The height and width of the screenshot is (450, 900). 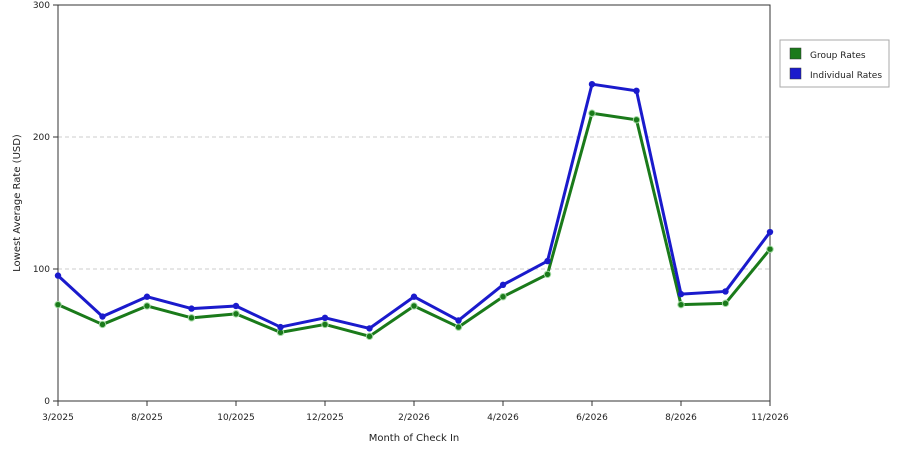 What do you see at coordinates (45, 204) in the screenshot?
I see `y-axis-ticks: 0 100 200 300` at bounding box center [45, 204].